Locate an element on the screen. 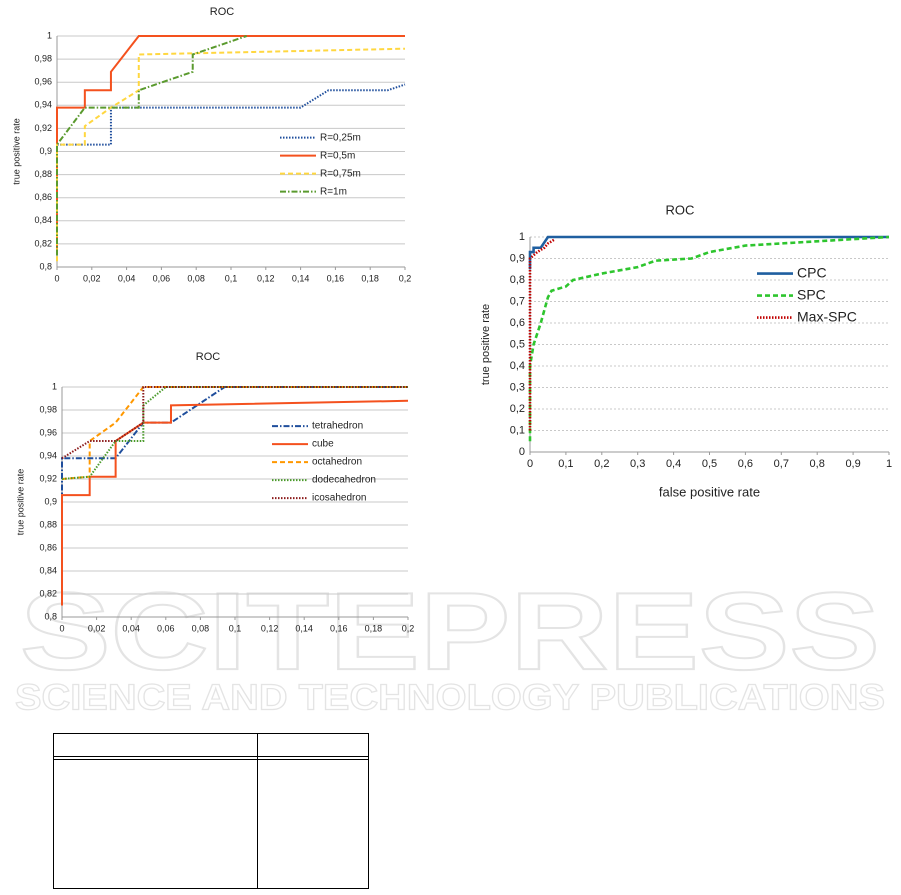  y-tick-label: 0,4 is located at coordinates (517, 366).